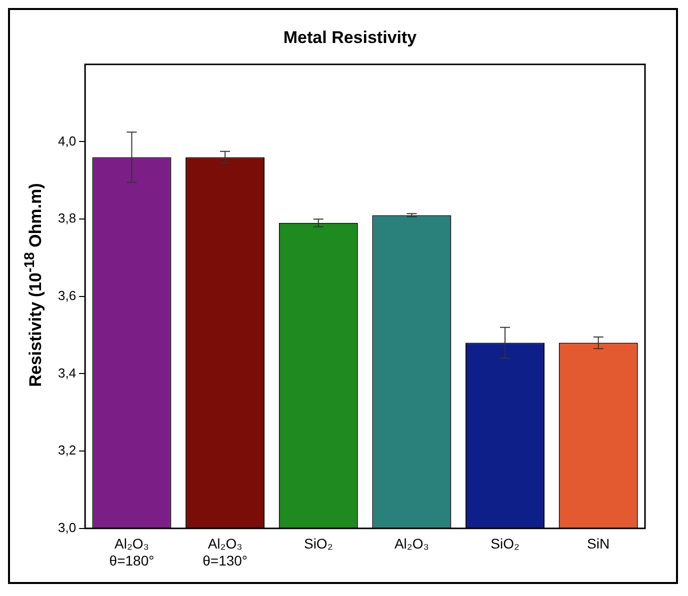  What do you see at coordinates (67, 295) in the screenshot?
I see `y-tick-label: 3,6` at bounding box center [67, 295].